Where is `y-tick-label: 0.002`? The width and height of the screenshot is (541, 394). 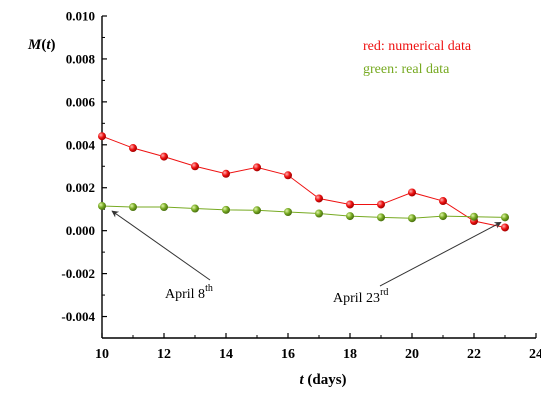 y-tick-label: 0.002 is located at coordinates (80, 187).